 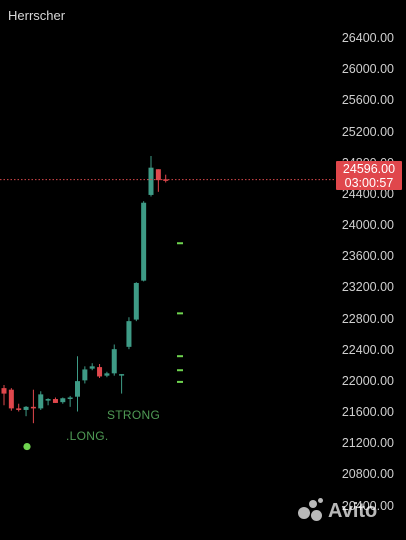 What do you see at coordinates (367, 505) in the screenshot?
I see `price-axis-tick: 20400.00` at bounding box center [367, 505].